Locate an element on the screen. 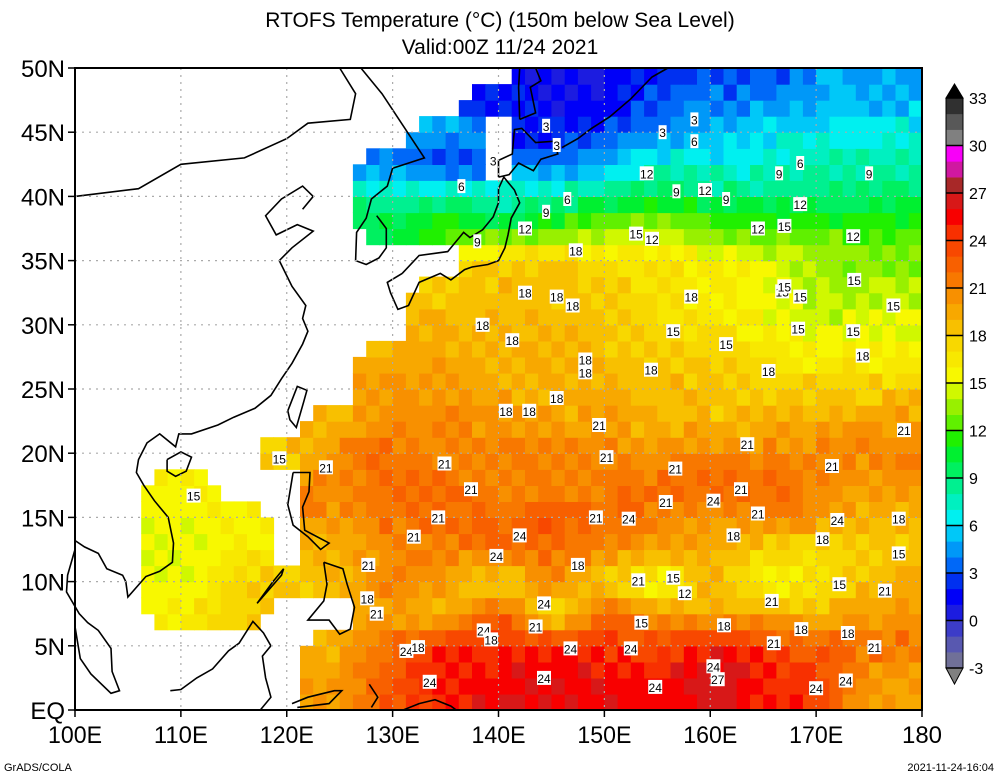 The image size is (1000, 779). contour-label: 15 is located at coordinates (801, 298).